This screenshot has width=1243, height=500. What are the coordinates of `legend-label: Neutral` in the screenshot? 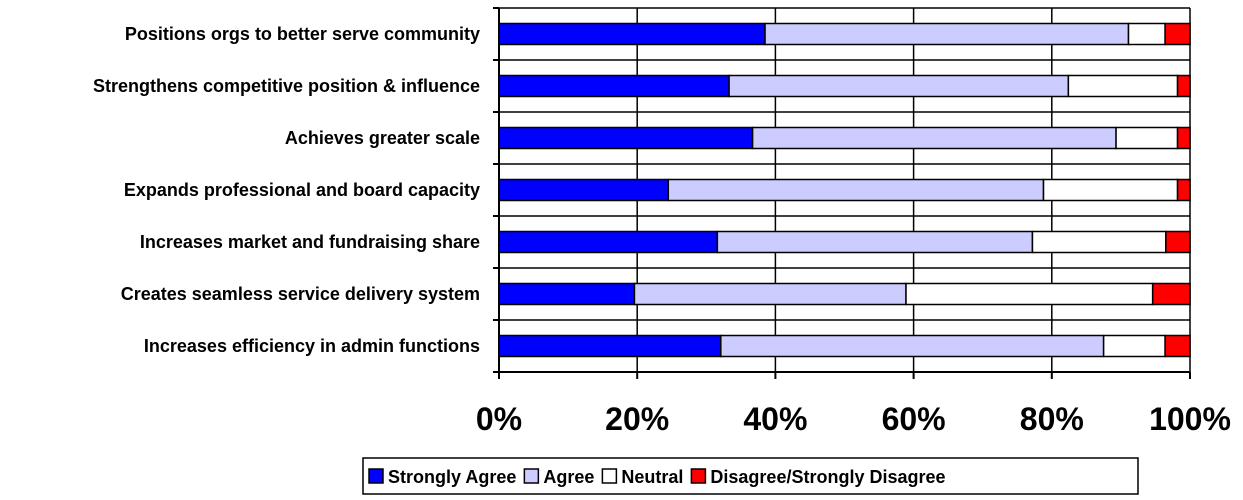 It's located at (652, 477).